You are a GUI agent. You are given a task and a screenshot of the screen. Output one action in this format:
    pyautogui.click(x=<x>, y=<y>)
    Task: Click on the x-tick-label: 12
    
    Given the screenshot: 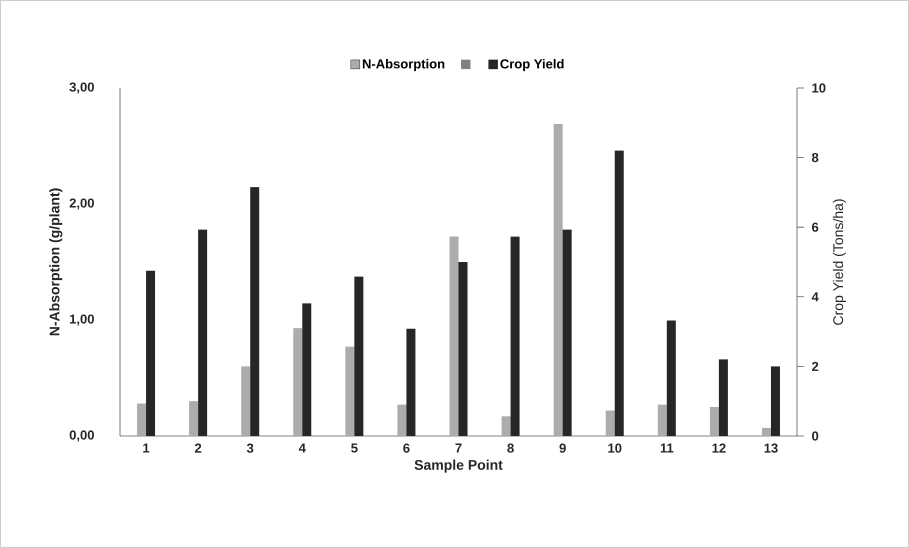 What is the action you would take?
    pyautogui.click(x=719, y=448)
    